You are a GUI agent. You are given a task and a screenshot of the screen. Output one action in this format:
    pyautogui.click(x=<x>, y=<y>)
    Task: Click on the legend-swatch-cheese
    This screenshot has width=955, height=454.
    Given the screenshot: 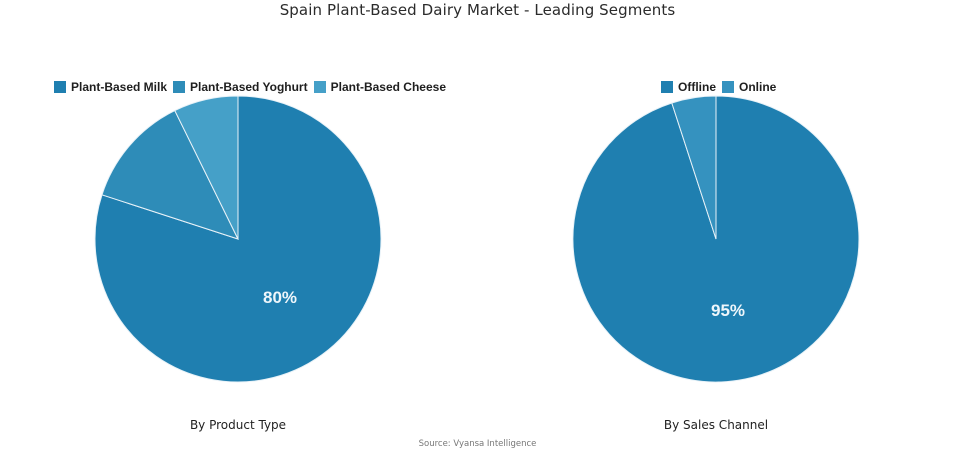 What is the action you would take?
    pyautogui.click(x=319, y=87)
    